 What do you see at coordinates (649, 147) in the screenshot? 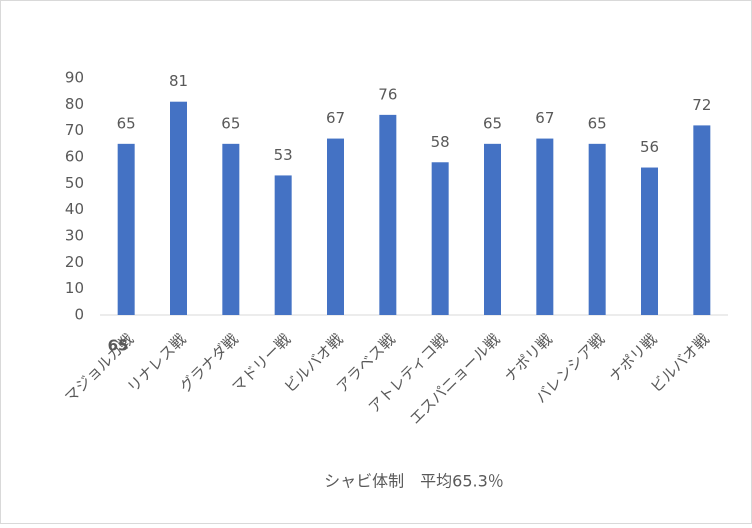
I see `data-label: 56` at bounding box center [649, 147].